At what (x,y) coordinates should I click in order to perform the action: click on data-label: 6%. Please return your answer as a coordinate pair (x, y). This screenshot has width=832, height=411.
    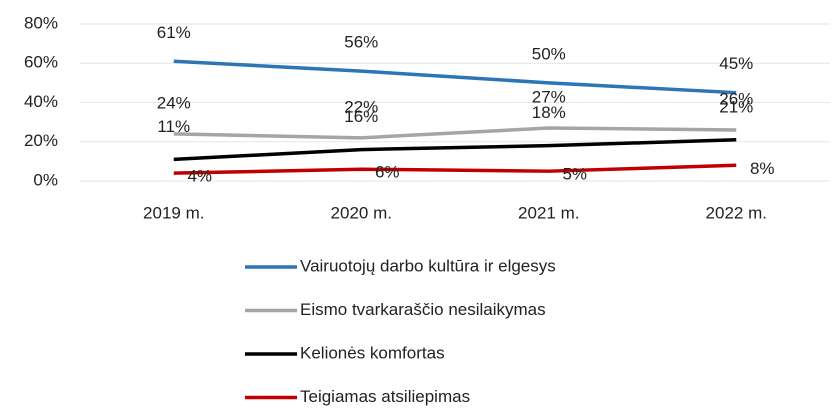
    Looking at the image, I should click on (387, 172).